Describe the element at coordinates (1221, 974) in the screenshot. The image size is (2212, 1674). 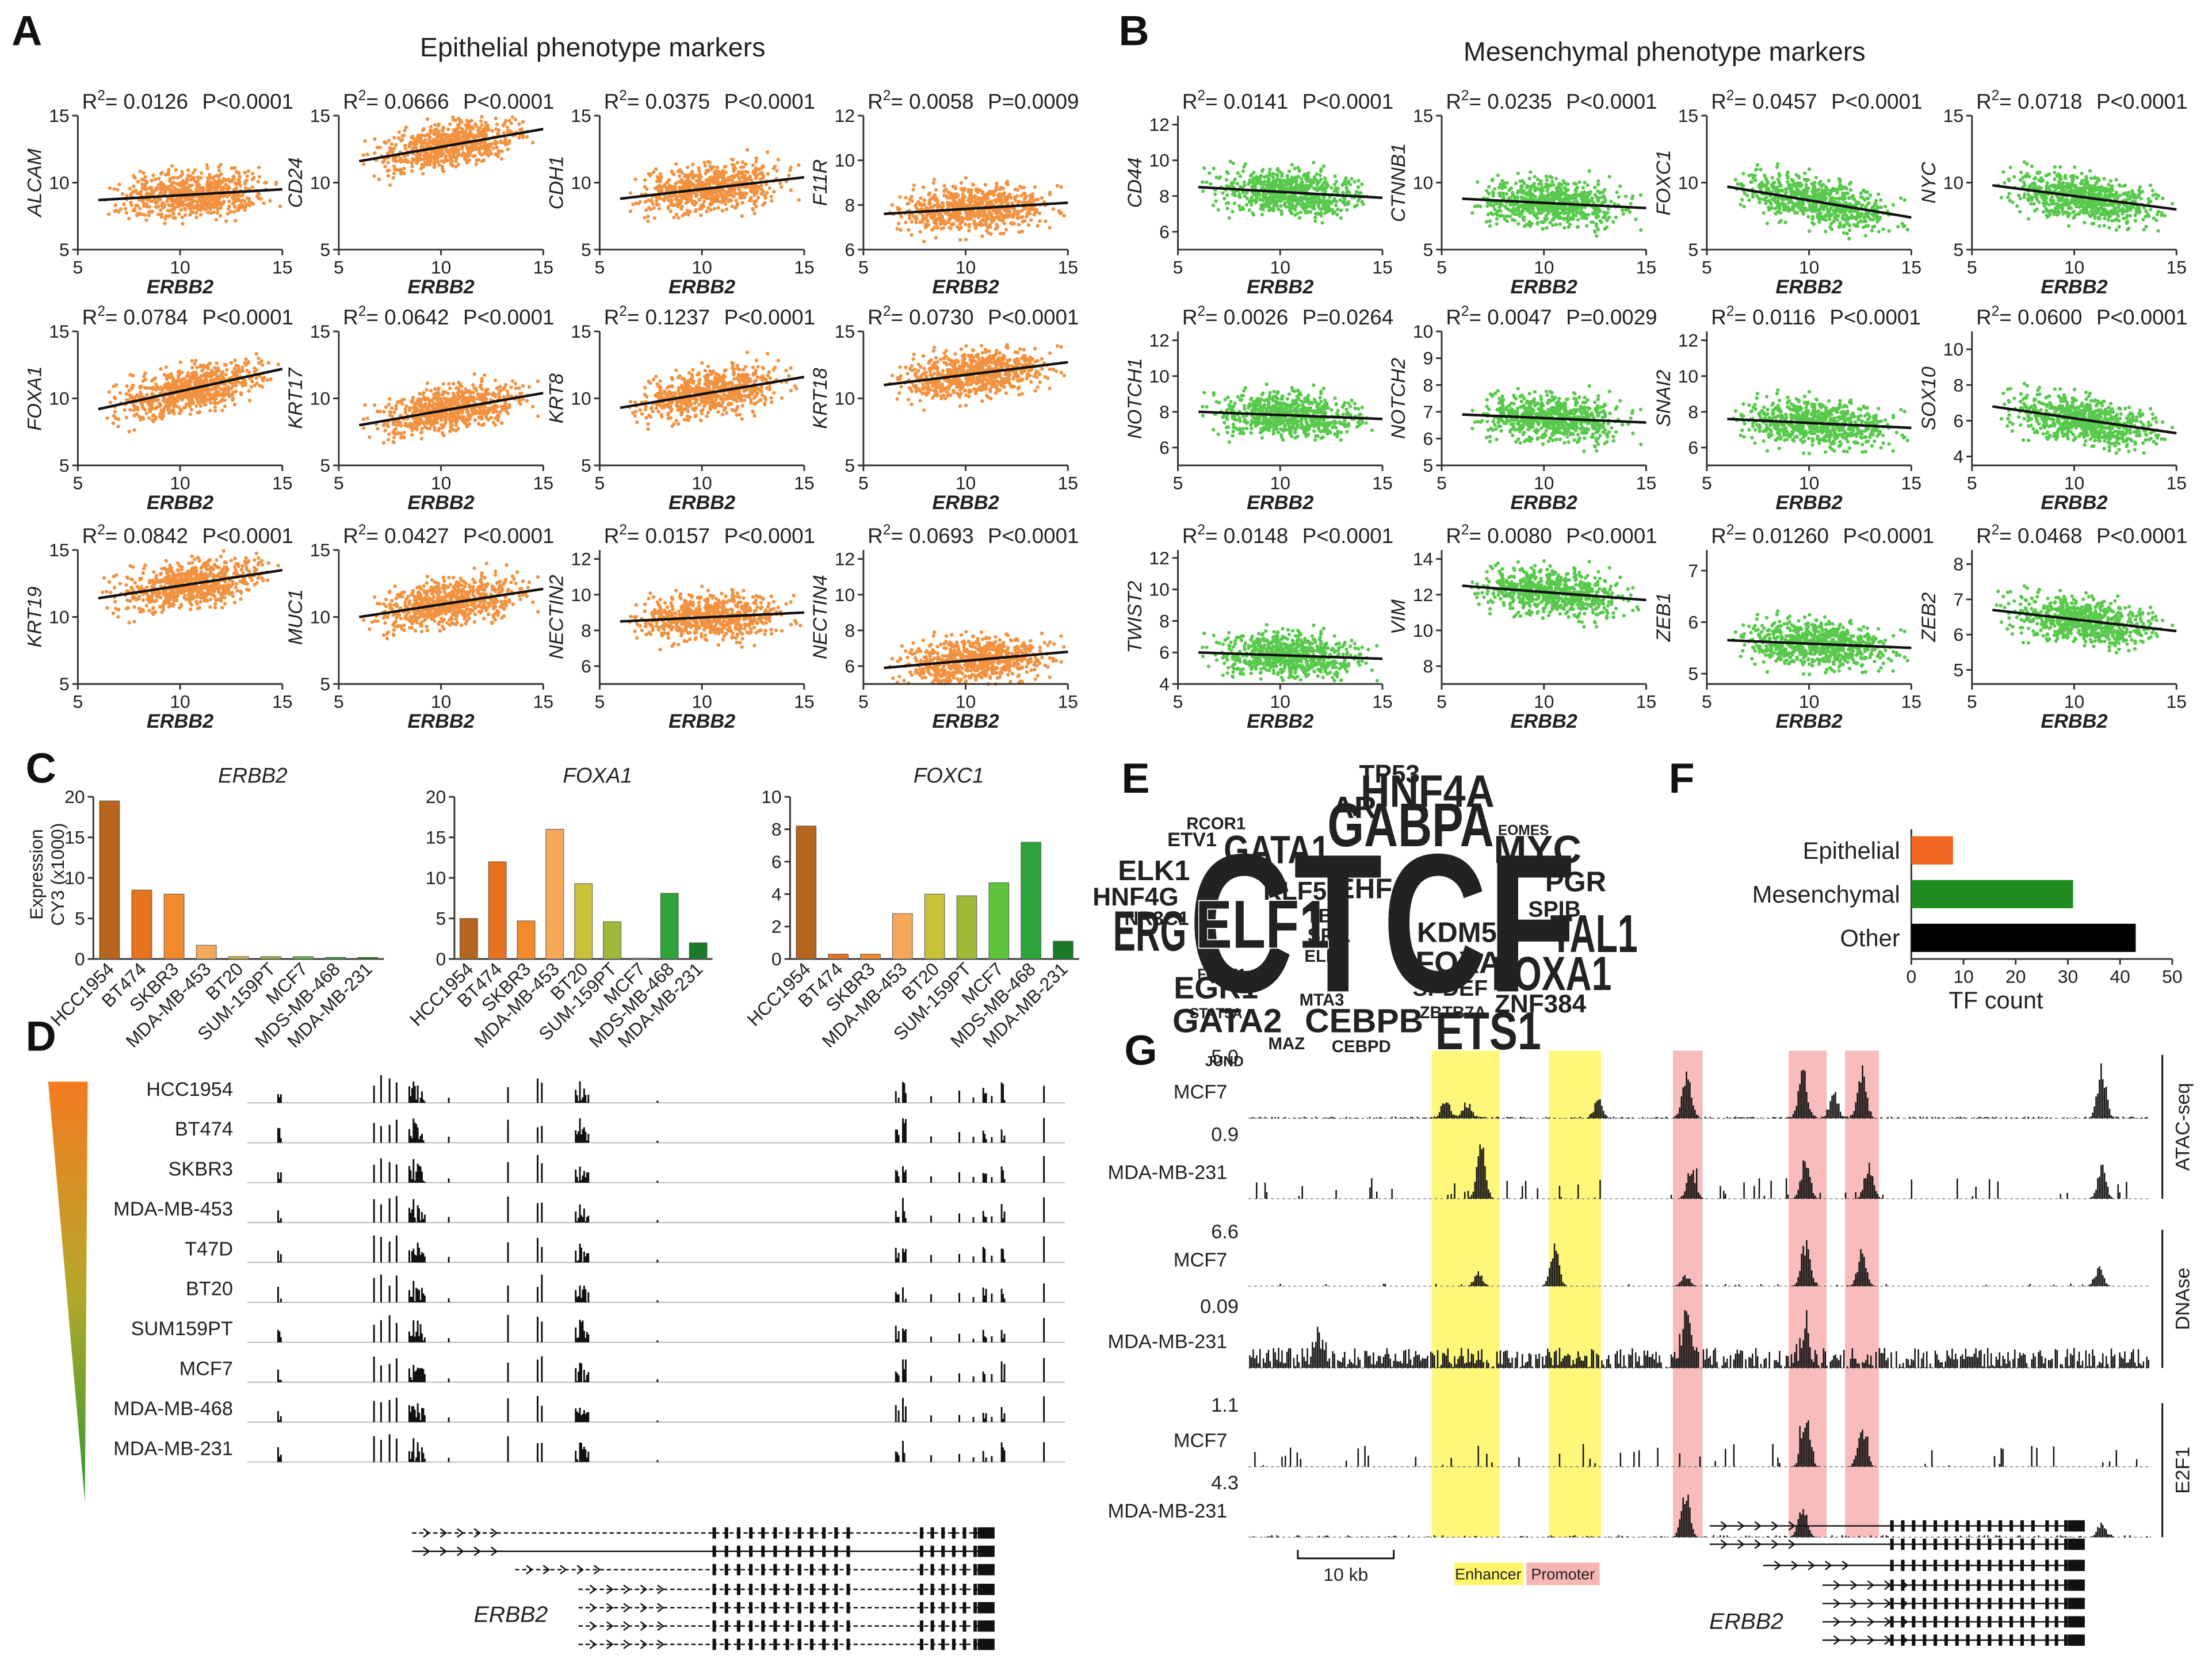
I see `word: FOXM1` at that location.